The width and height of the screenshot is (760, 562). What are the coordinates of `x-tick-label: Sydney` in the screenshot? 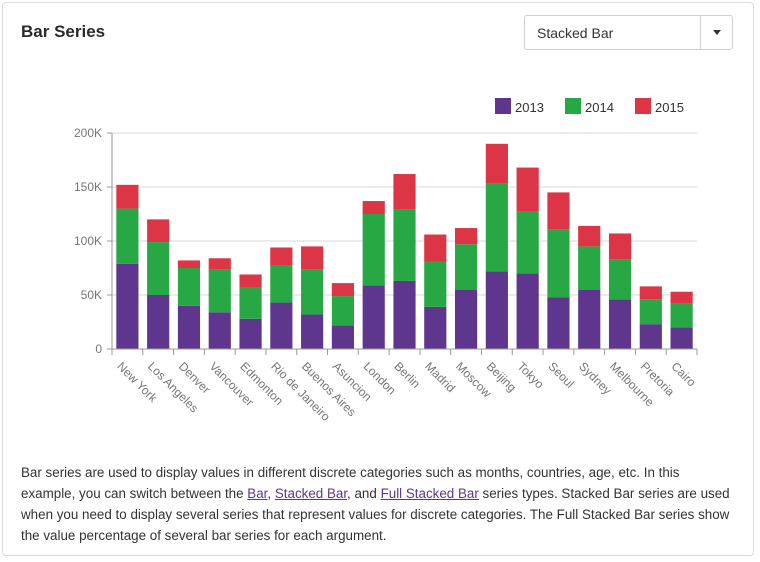 It's located at (595, 378).